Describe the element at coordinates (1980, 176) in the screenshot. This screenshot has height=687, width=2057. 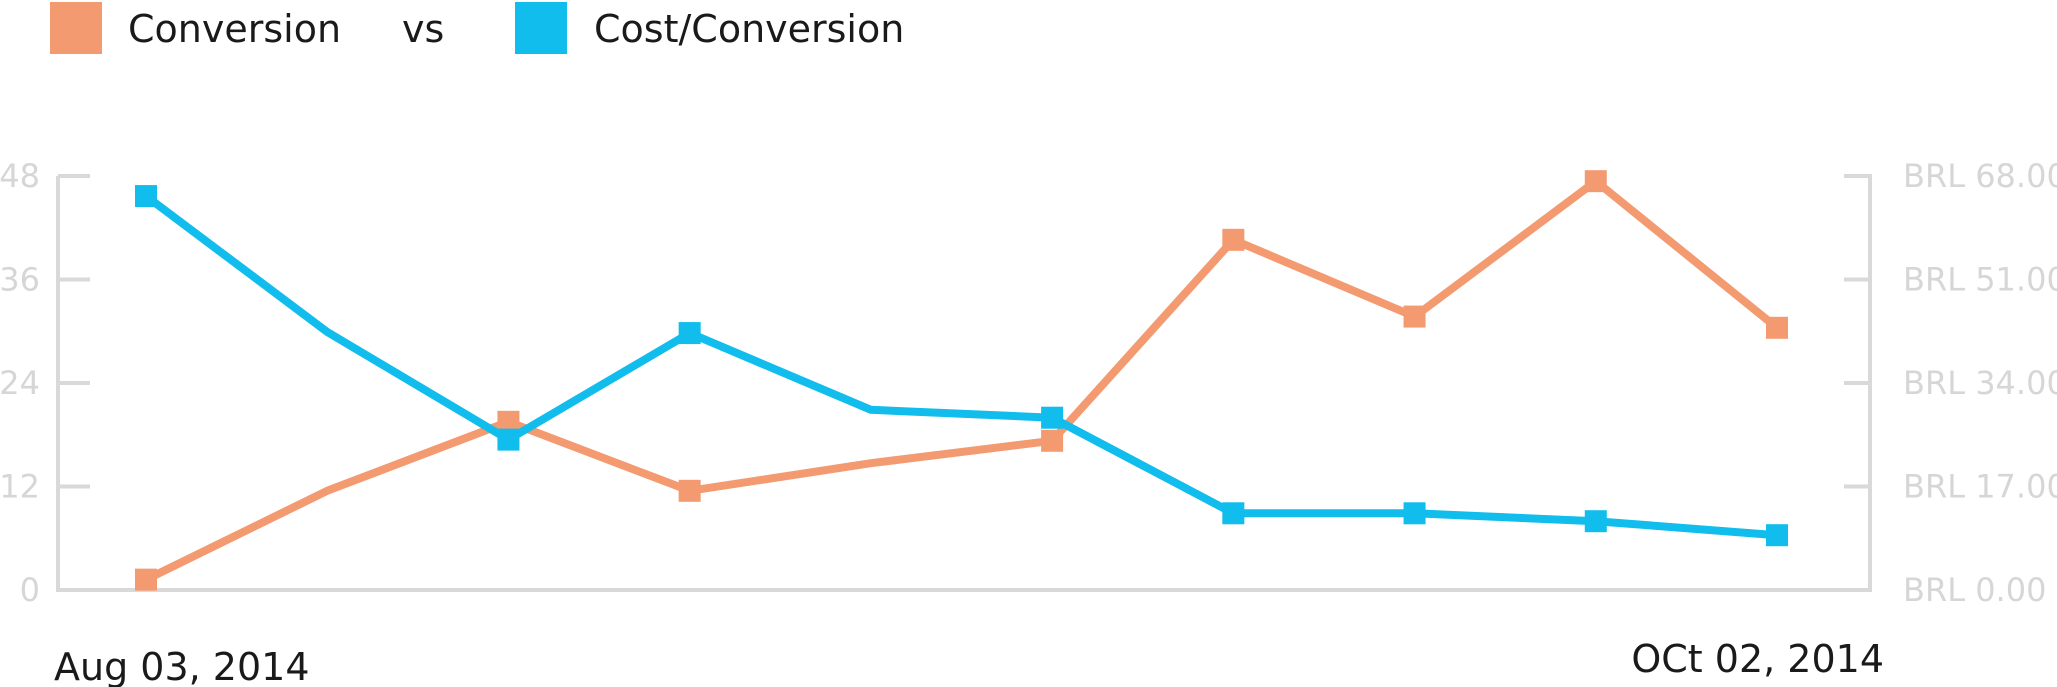
I see `right-tick-label: BRL 68.00` at that location.